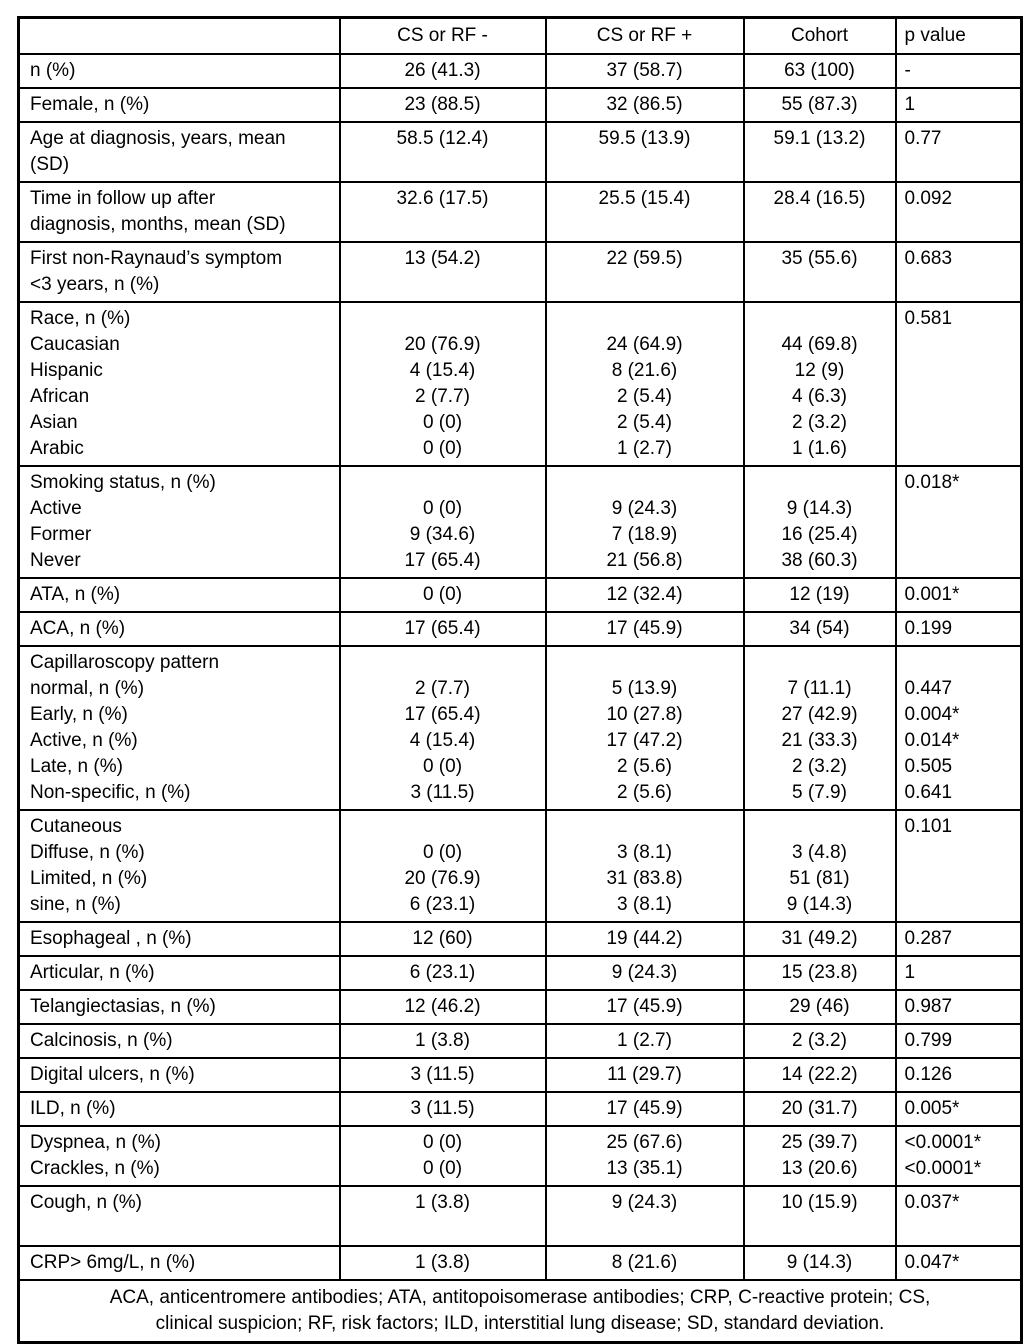  Describe the element at coordinates (111, 938) in the screenshot. I see `row-label-line: Esophageal , n (%)` at that location.